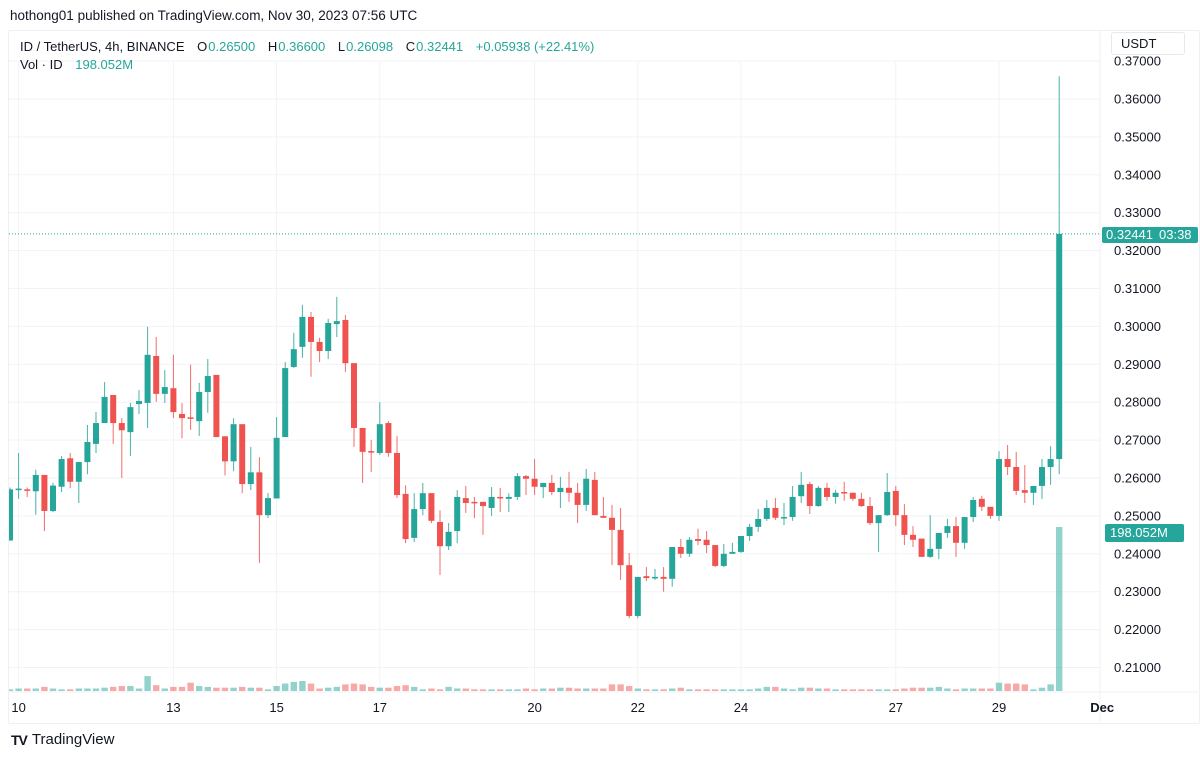 This screenshot has height=759, width=1200. Describe the element at coordinates (534, 707) in the screenshot. I see `date-tick-label: 20` at that location.